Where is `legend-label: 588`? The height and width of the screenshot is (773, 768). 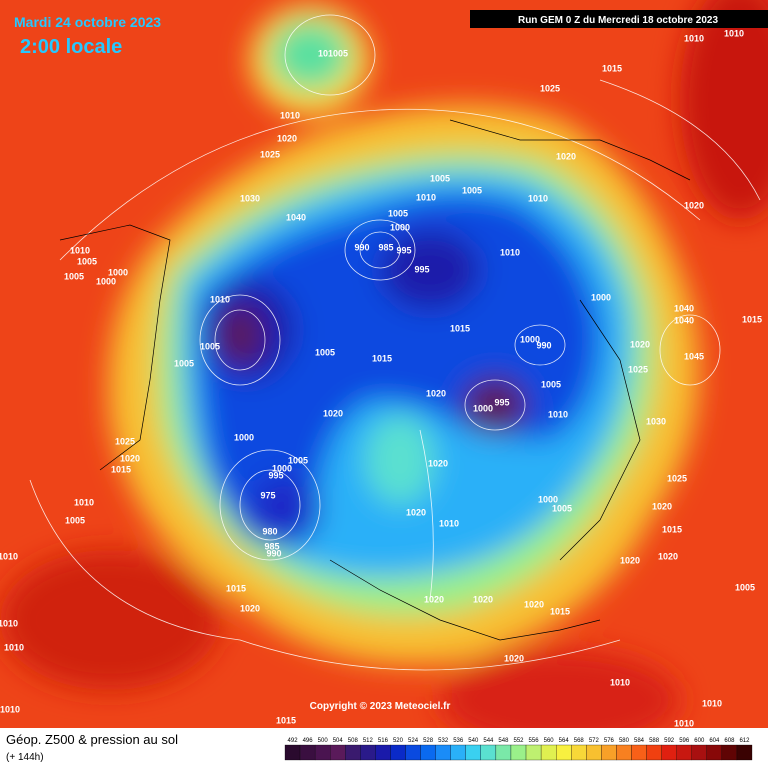
legend-label: 588 is located at coordinates (654, 741).